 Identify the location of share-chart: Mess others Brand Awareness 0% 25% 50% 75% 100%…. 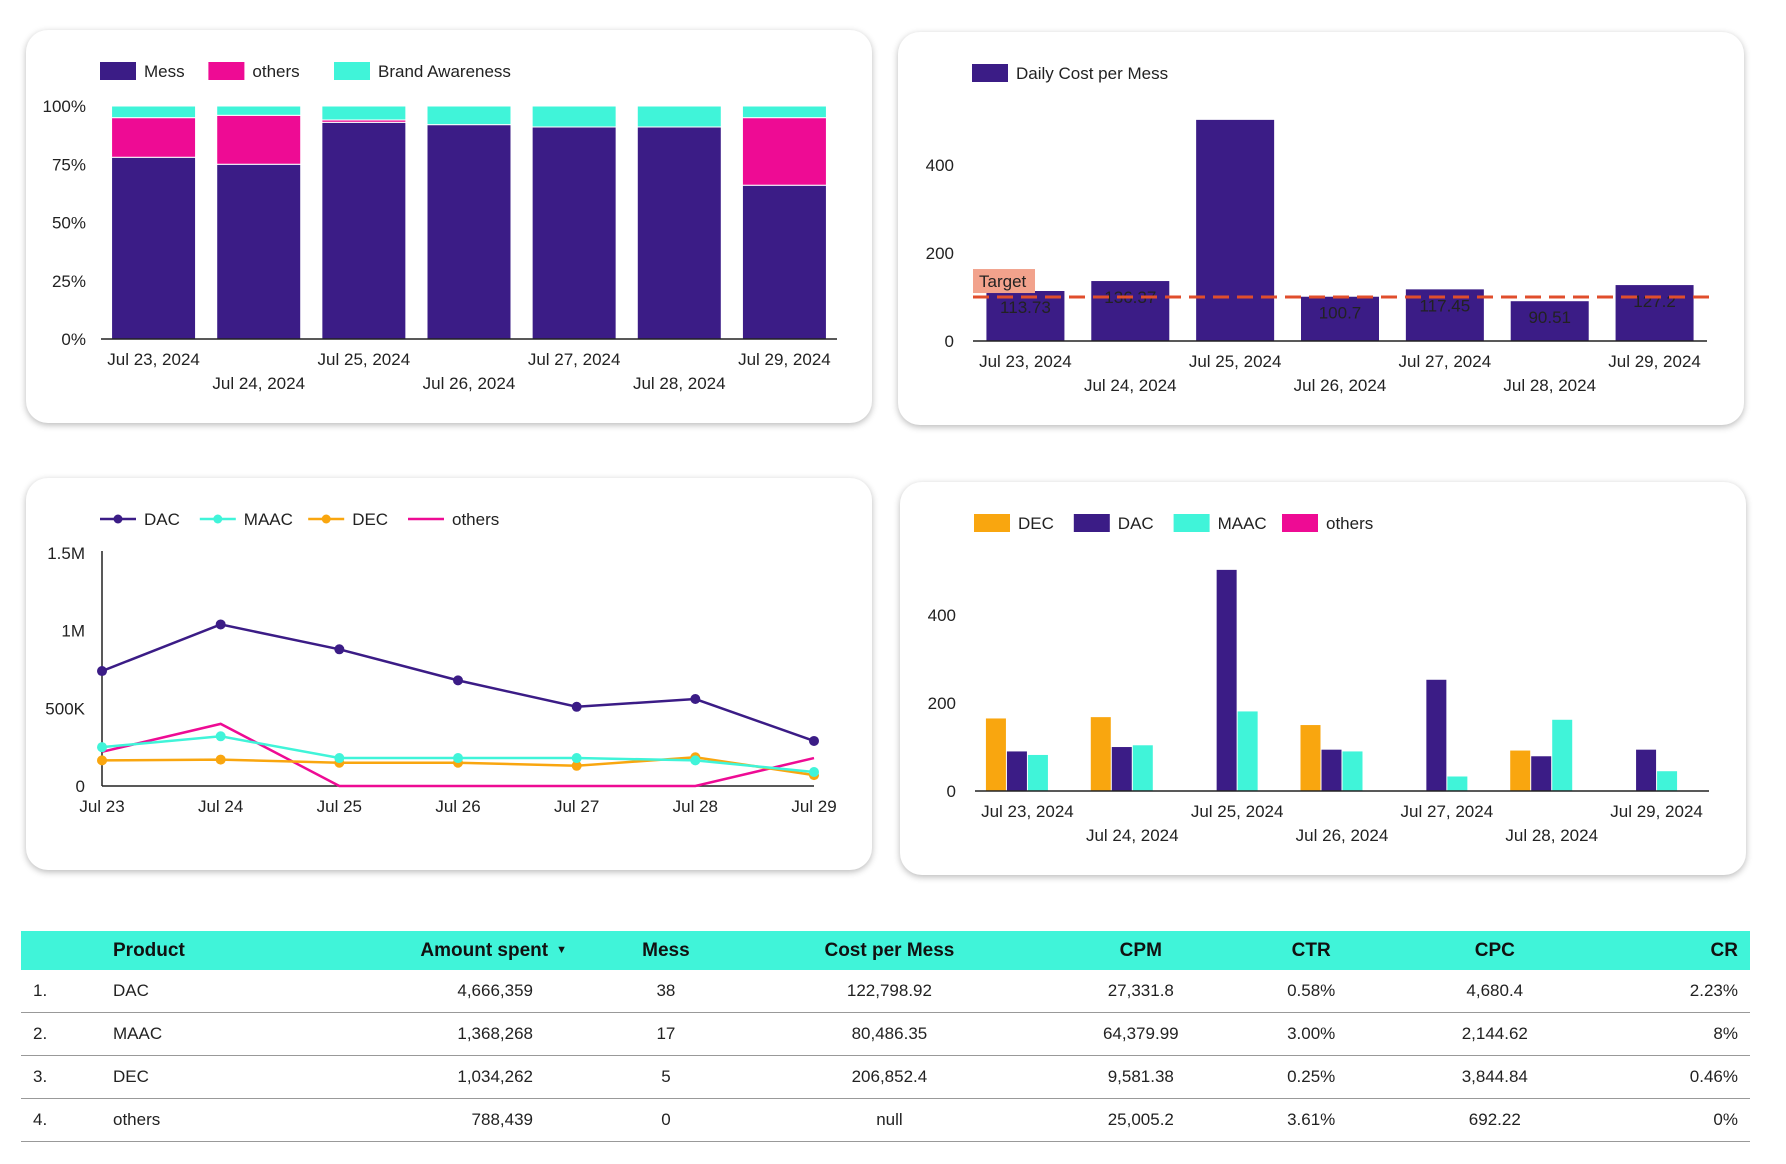
(440, 227).